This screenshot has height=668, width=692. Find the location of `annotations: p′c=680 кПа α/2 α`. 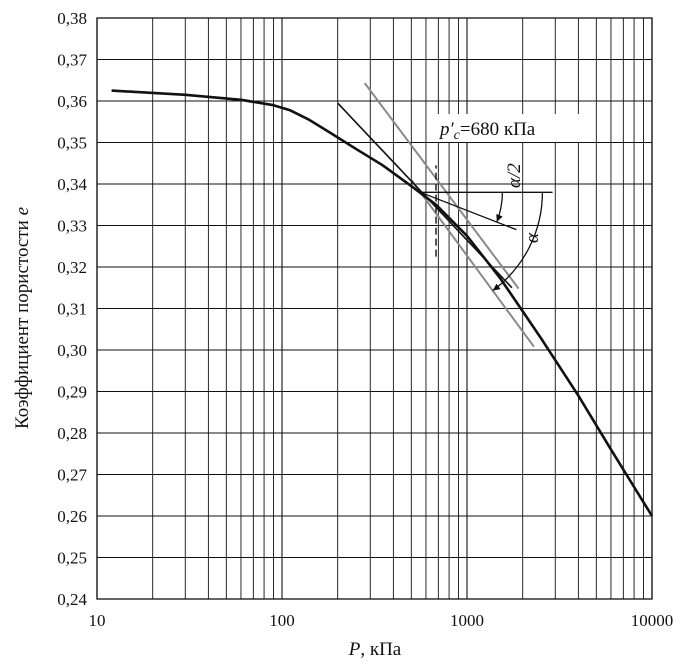

annotations: p′c=680 кПа α/2 α is located at coordinates (513, 178).